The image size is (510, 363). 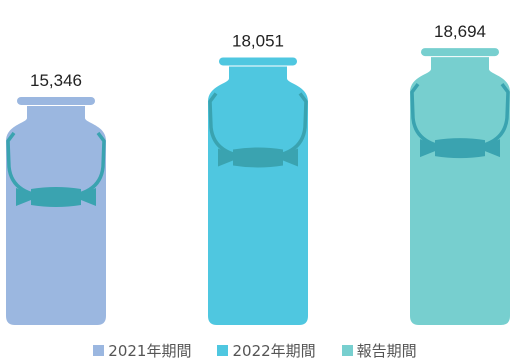 What do you see at coordinates (258, 40) in the screenshot?
I see `value-label-1: 18,051` at bounding box center [258, 40].